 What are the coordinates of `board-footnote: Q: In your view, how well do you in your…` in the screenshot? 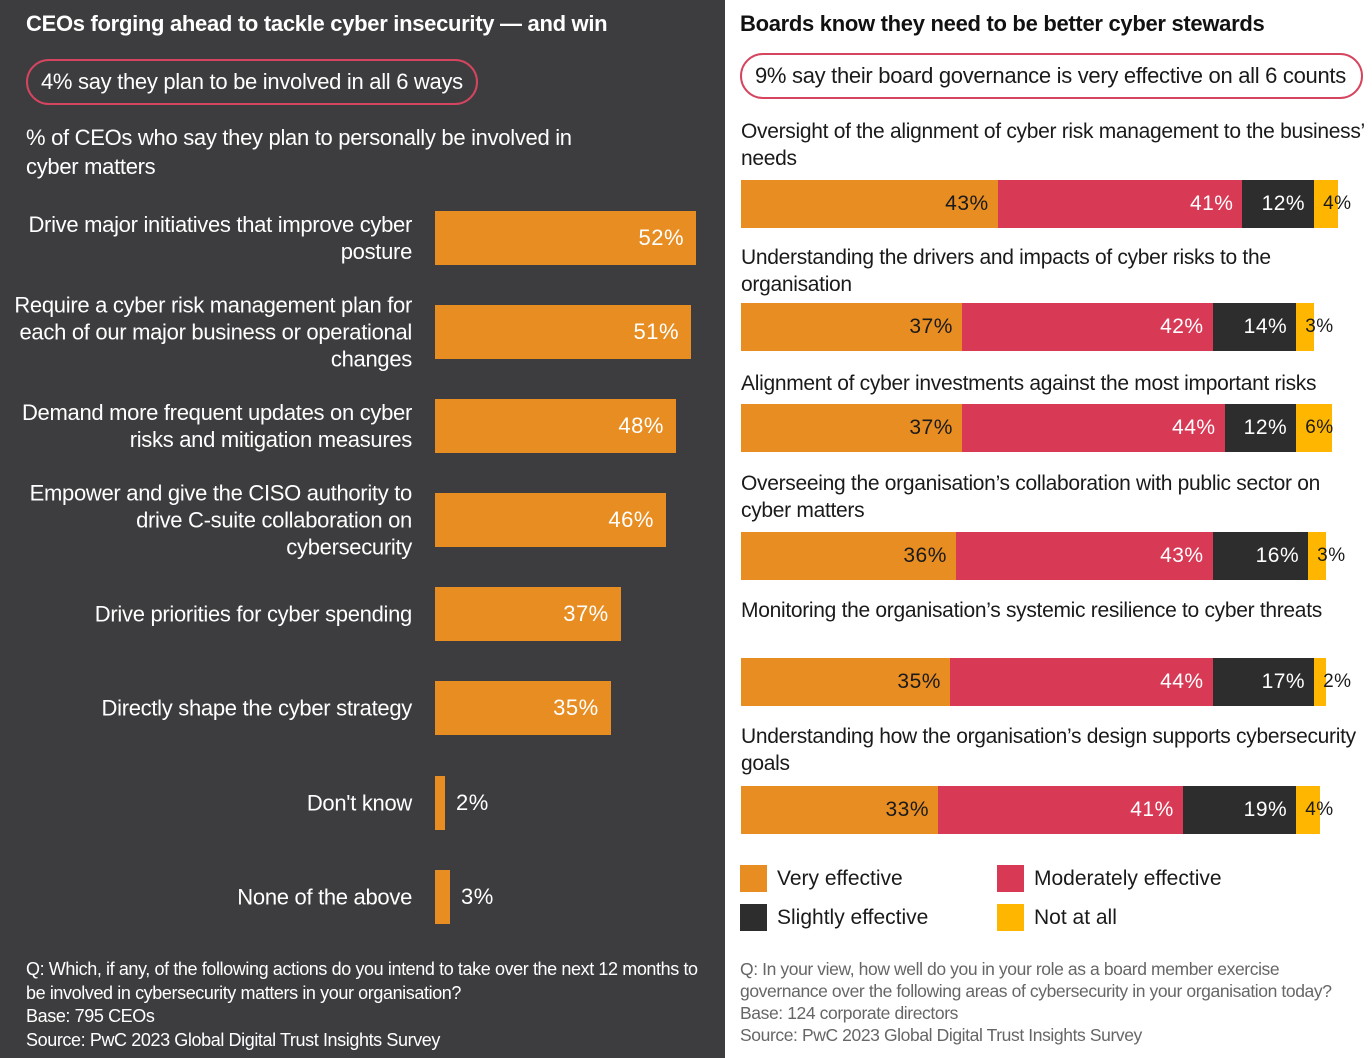 It's located at (1055, 1002).